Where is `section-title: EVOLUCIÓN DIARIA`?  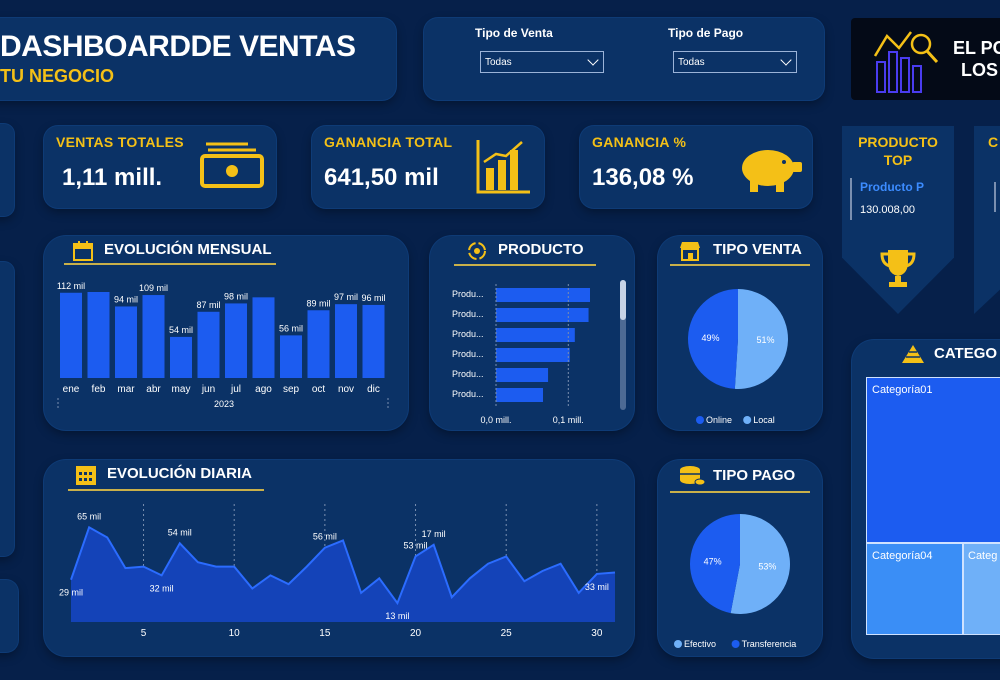 section-title: EVOLUCIÓN DIARIA is located at coordinates (180, 473).